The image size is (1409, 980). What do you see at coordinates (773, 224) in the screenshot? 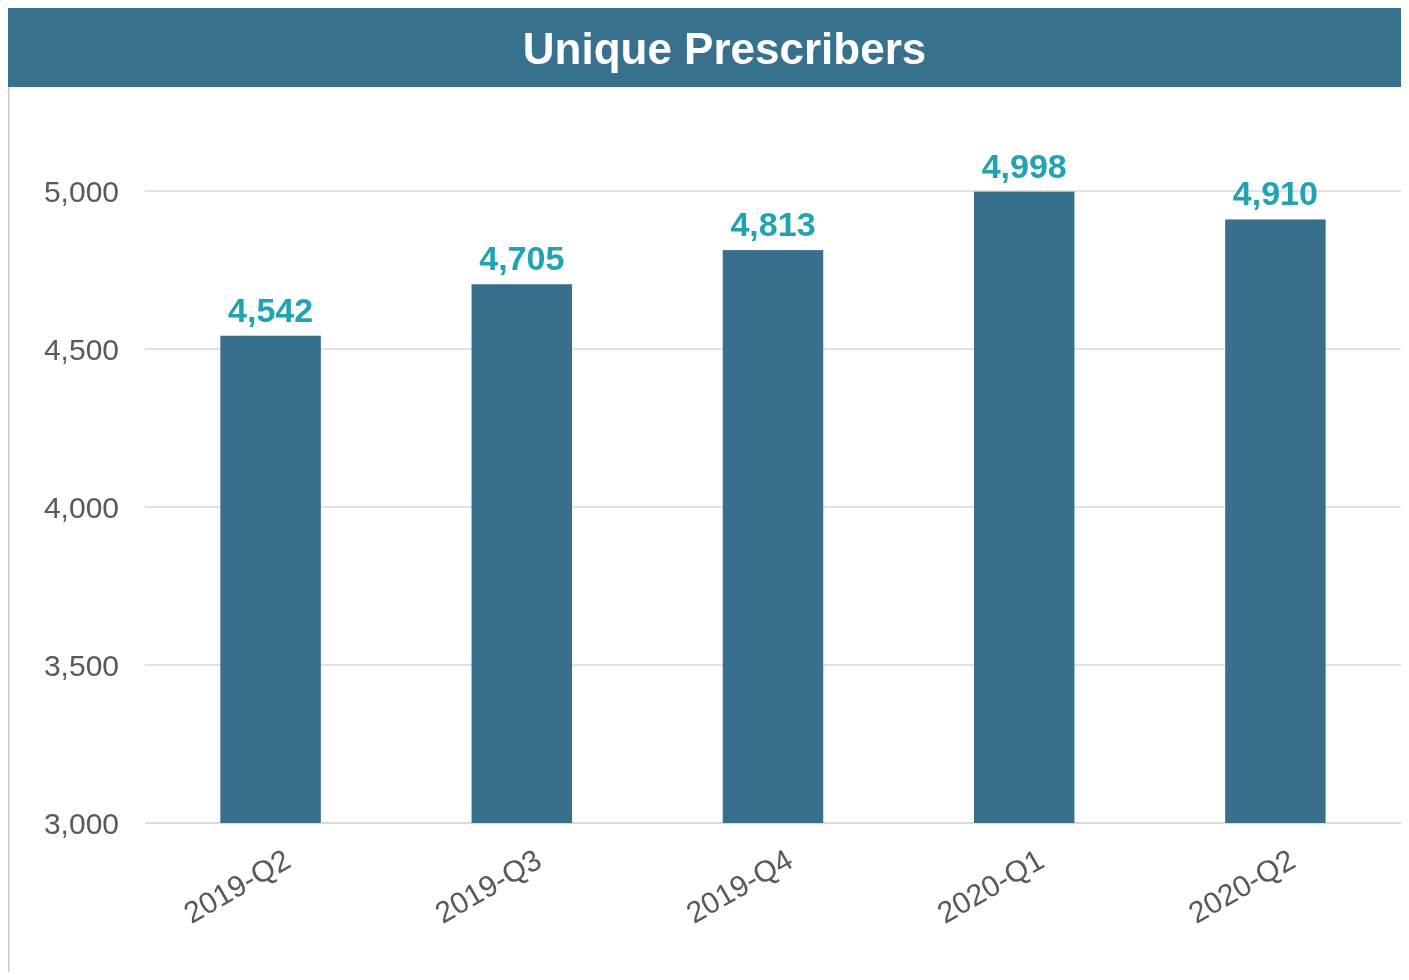
I see `data-label: 4,813` at bounding box center [773, 224].